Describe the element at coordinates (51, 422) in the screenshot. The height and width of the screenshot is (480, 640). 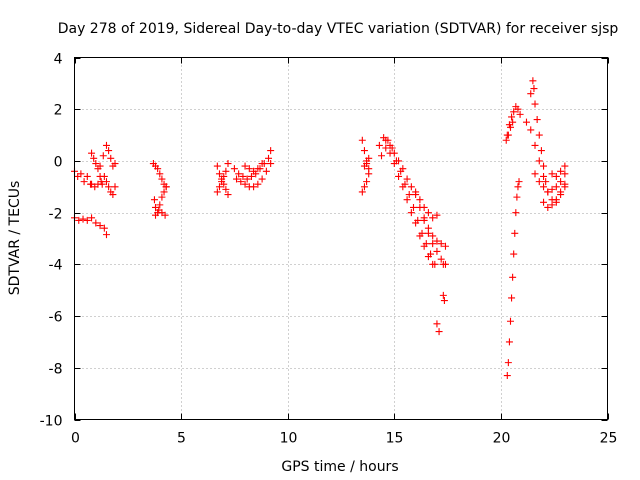
I see `y-tick-label: -10` at that location.